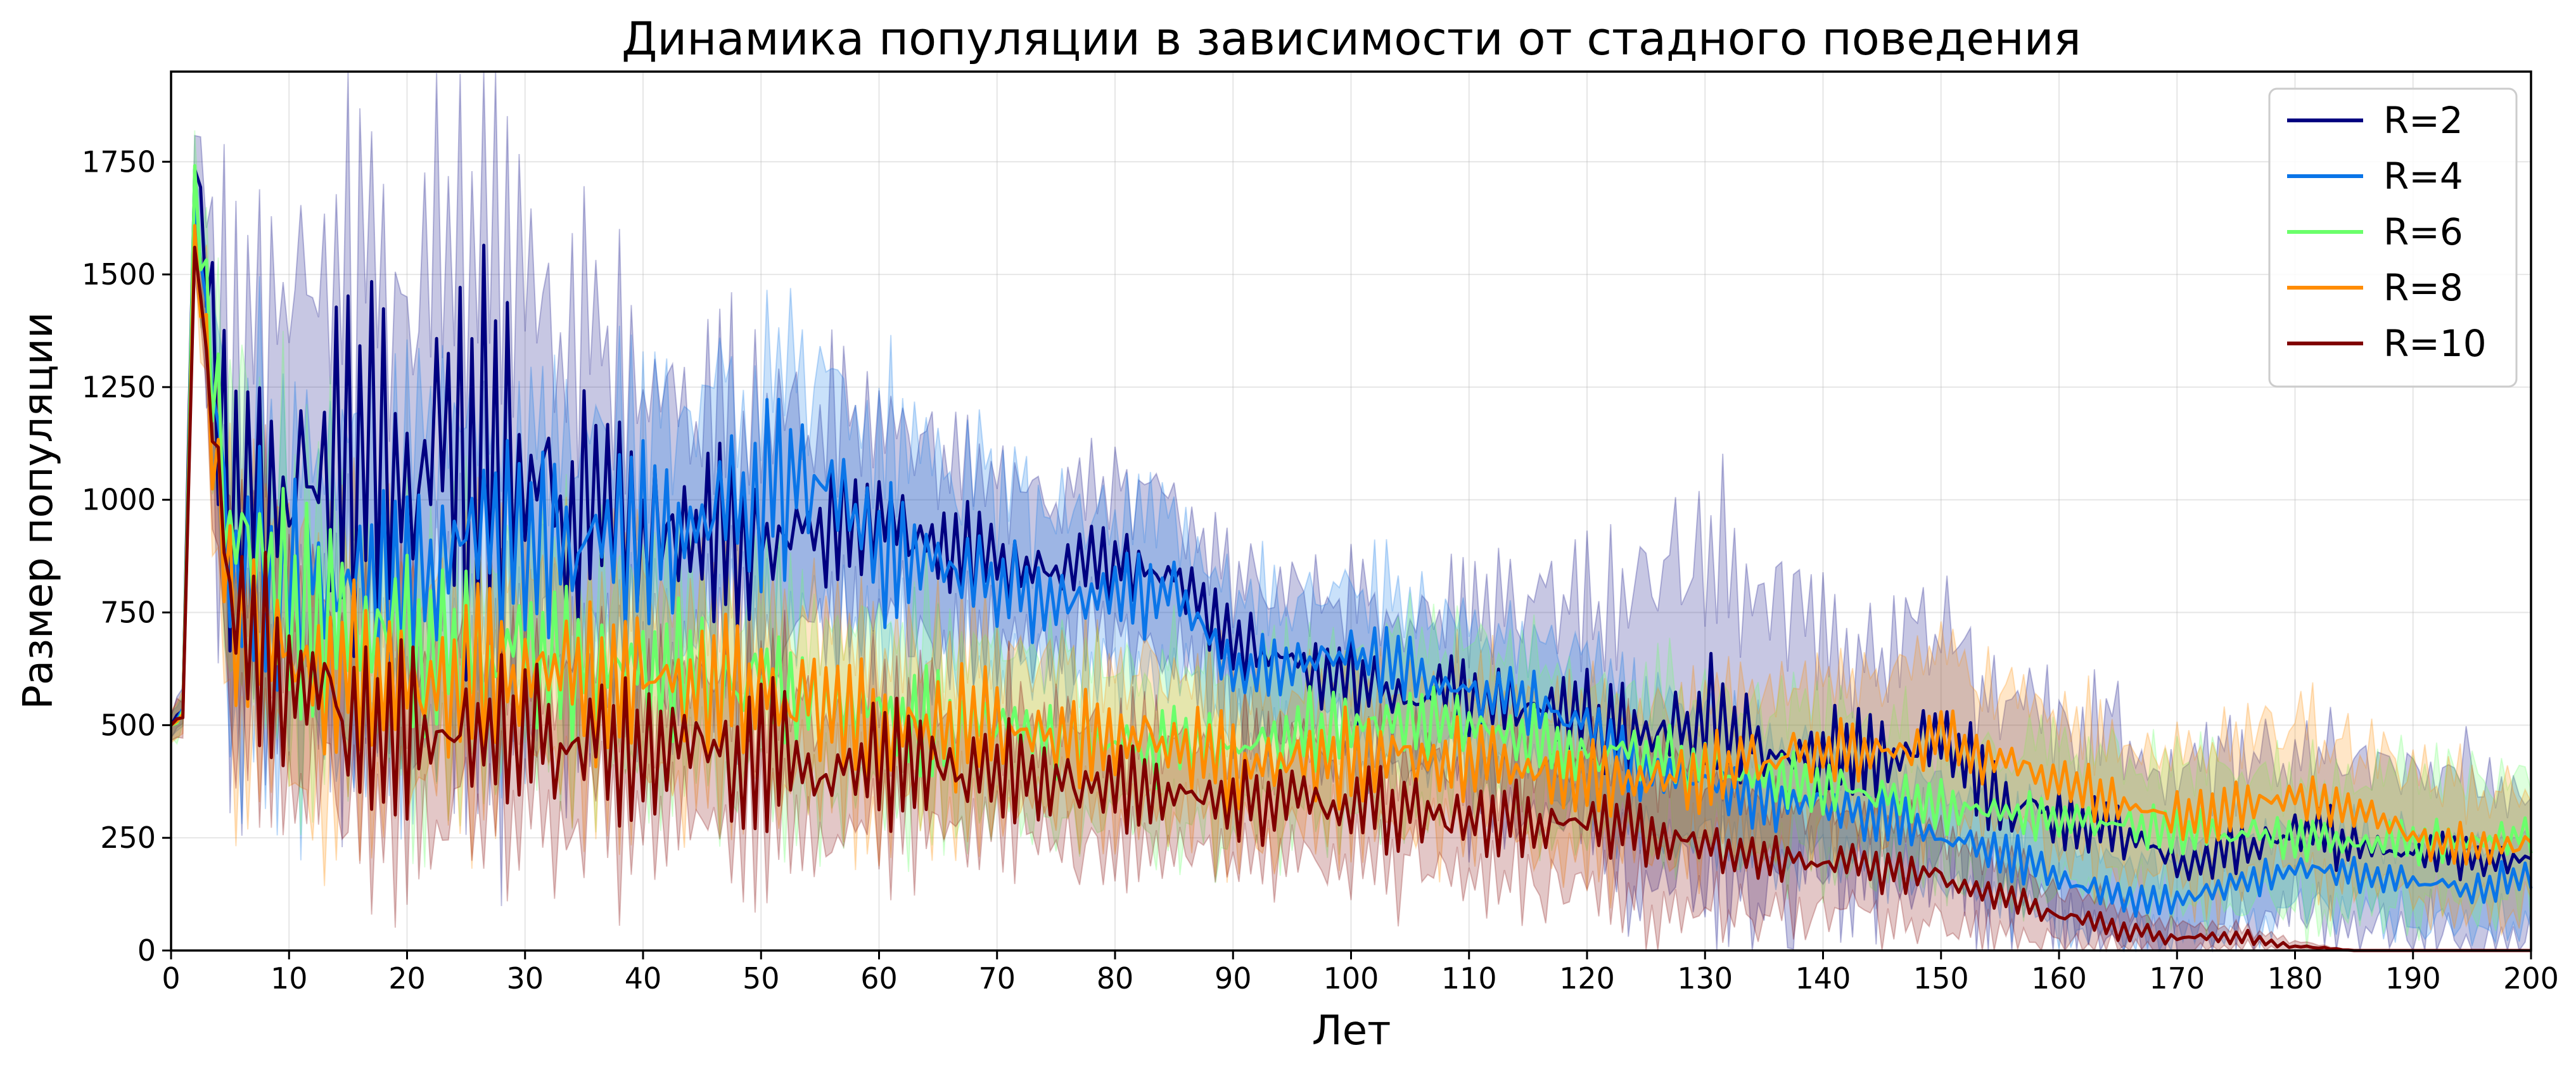 This screenshot has height=1069, width=2576. I want to click on x-tick-label: 40, so click(643, 978).